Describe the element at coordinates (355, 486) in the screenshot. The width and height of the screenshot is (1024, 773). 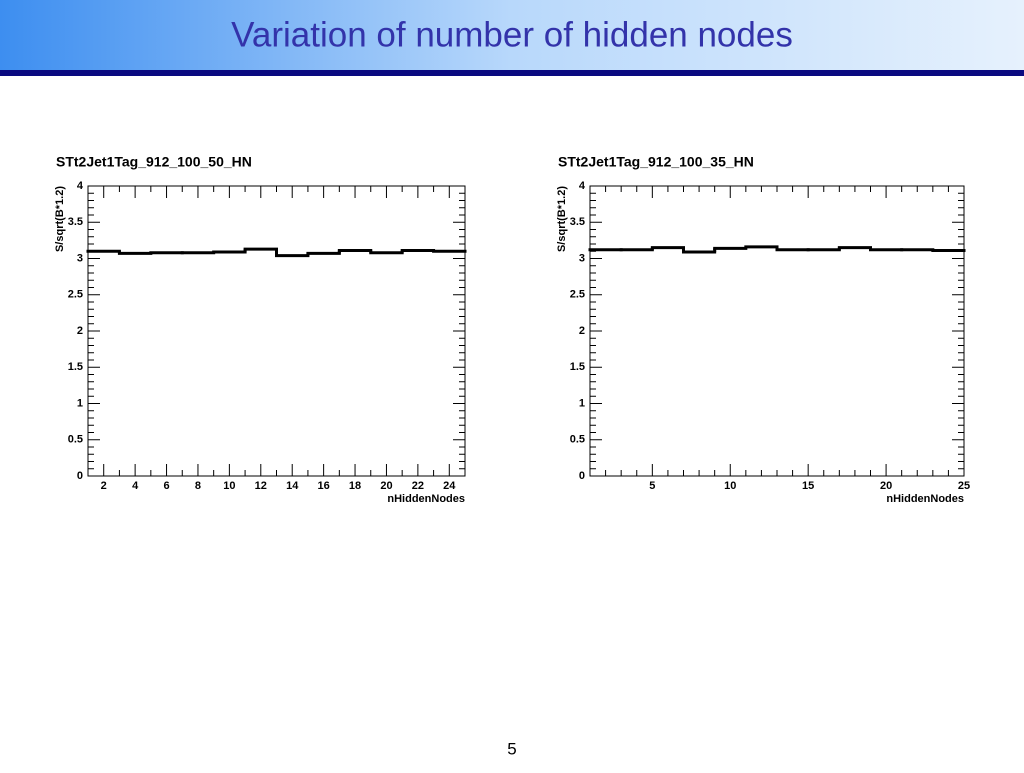
I see `x-tick-label: 18` at that location.